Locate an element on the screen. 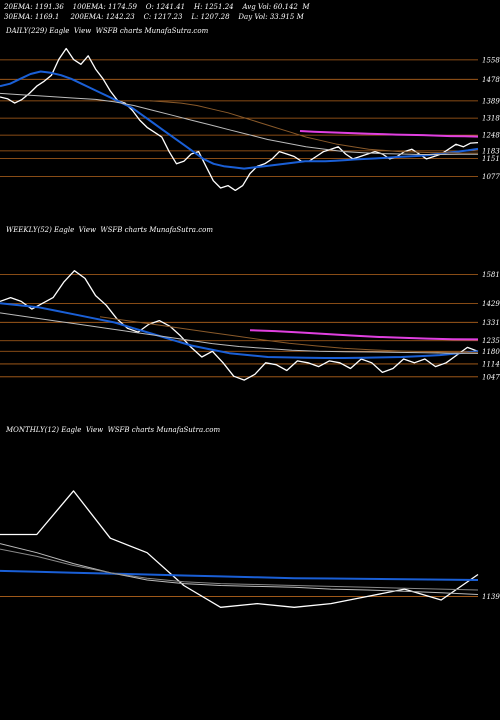  series-price is located at coordinates (239, 325).